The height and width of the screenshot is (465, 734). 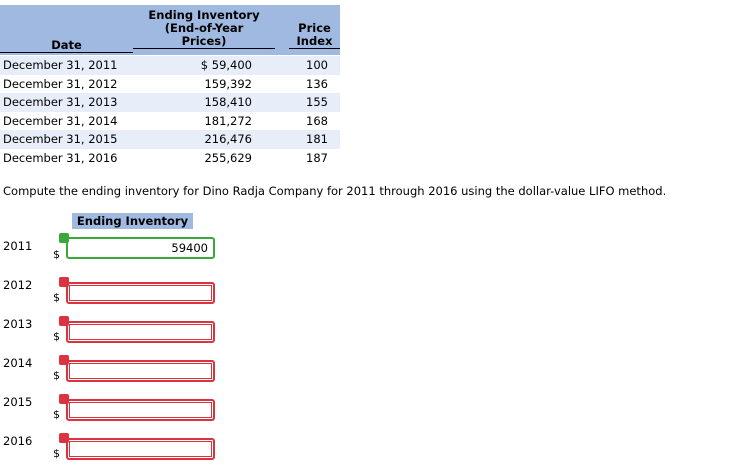 What do you see at coordinates (18, 363) in the screenshot?
I see `year-label: 2014` at bounding box center [18, 363].